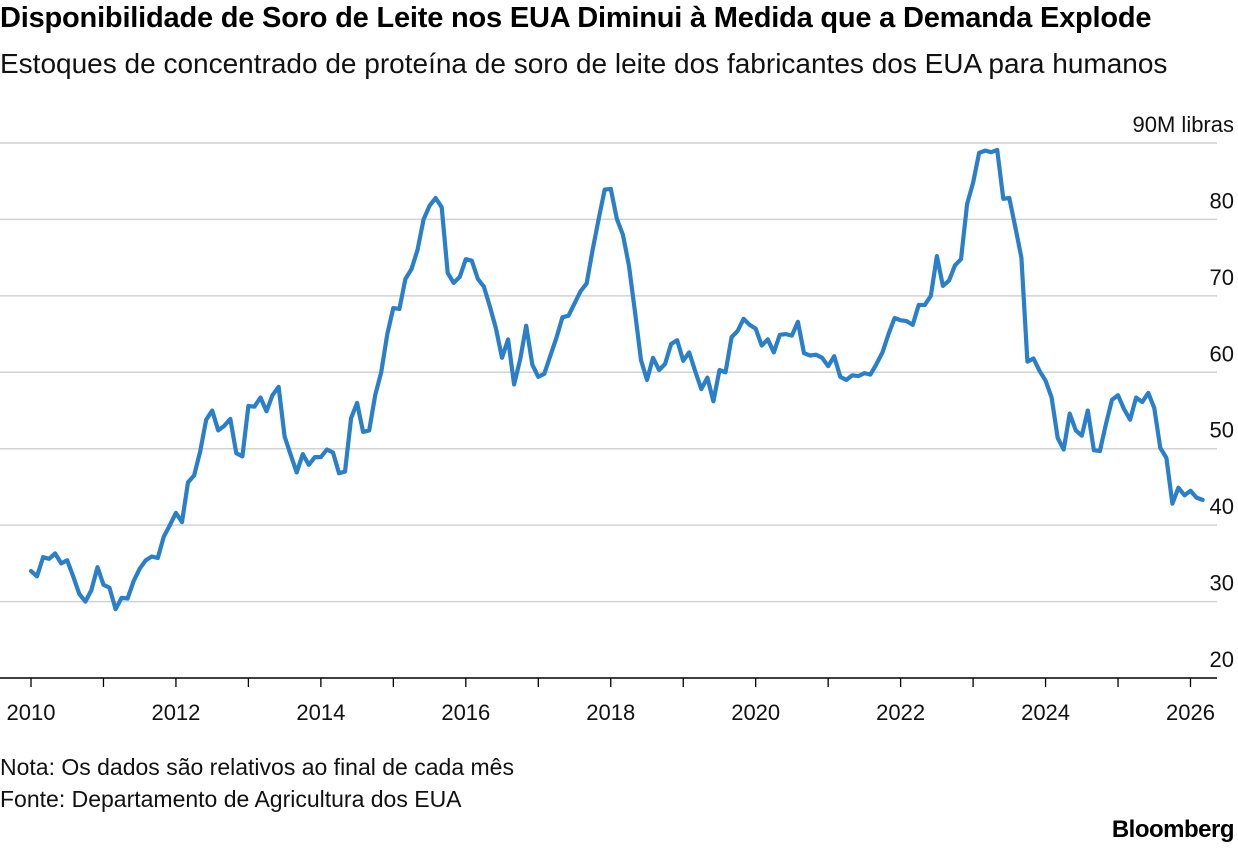 Image resolution: width=1238 pixels, height=848 pixels. What do you see at coordinates (31, 712) in the screenshot?
I see `x-tick-label-2010: 2010` at bounding box center [31, 712].